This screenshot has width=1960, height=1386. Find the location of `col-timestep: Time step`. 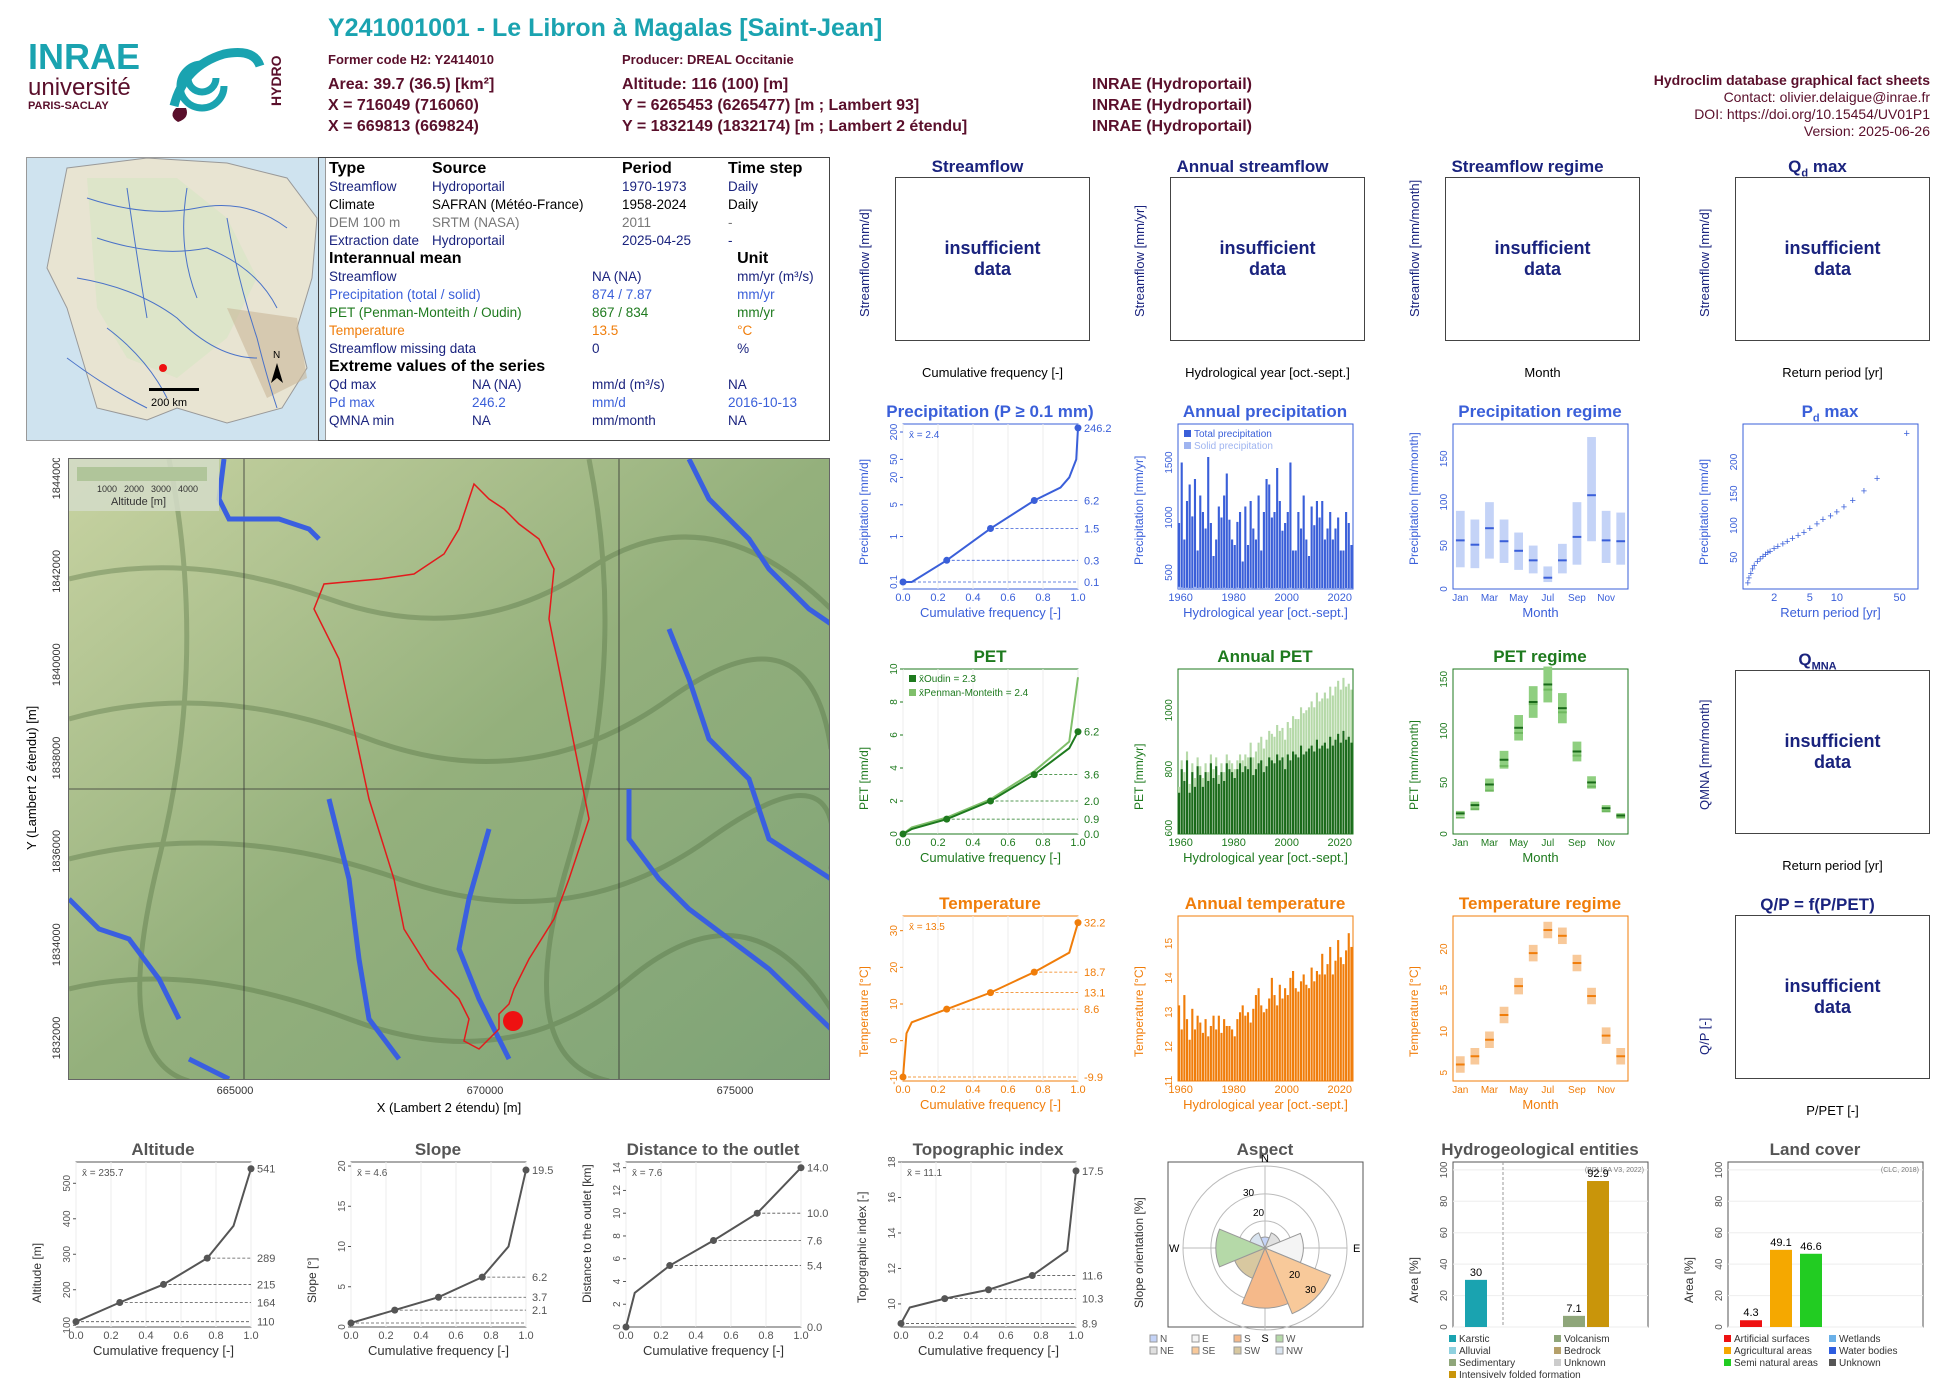

col-timestep: Time step is located at coordinates (765, 168).